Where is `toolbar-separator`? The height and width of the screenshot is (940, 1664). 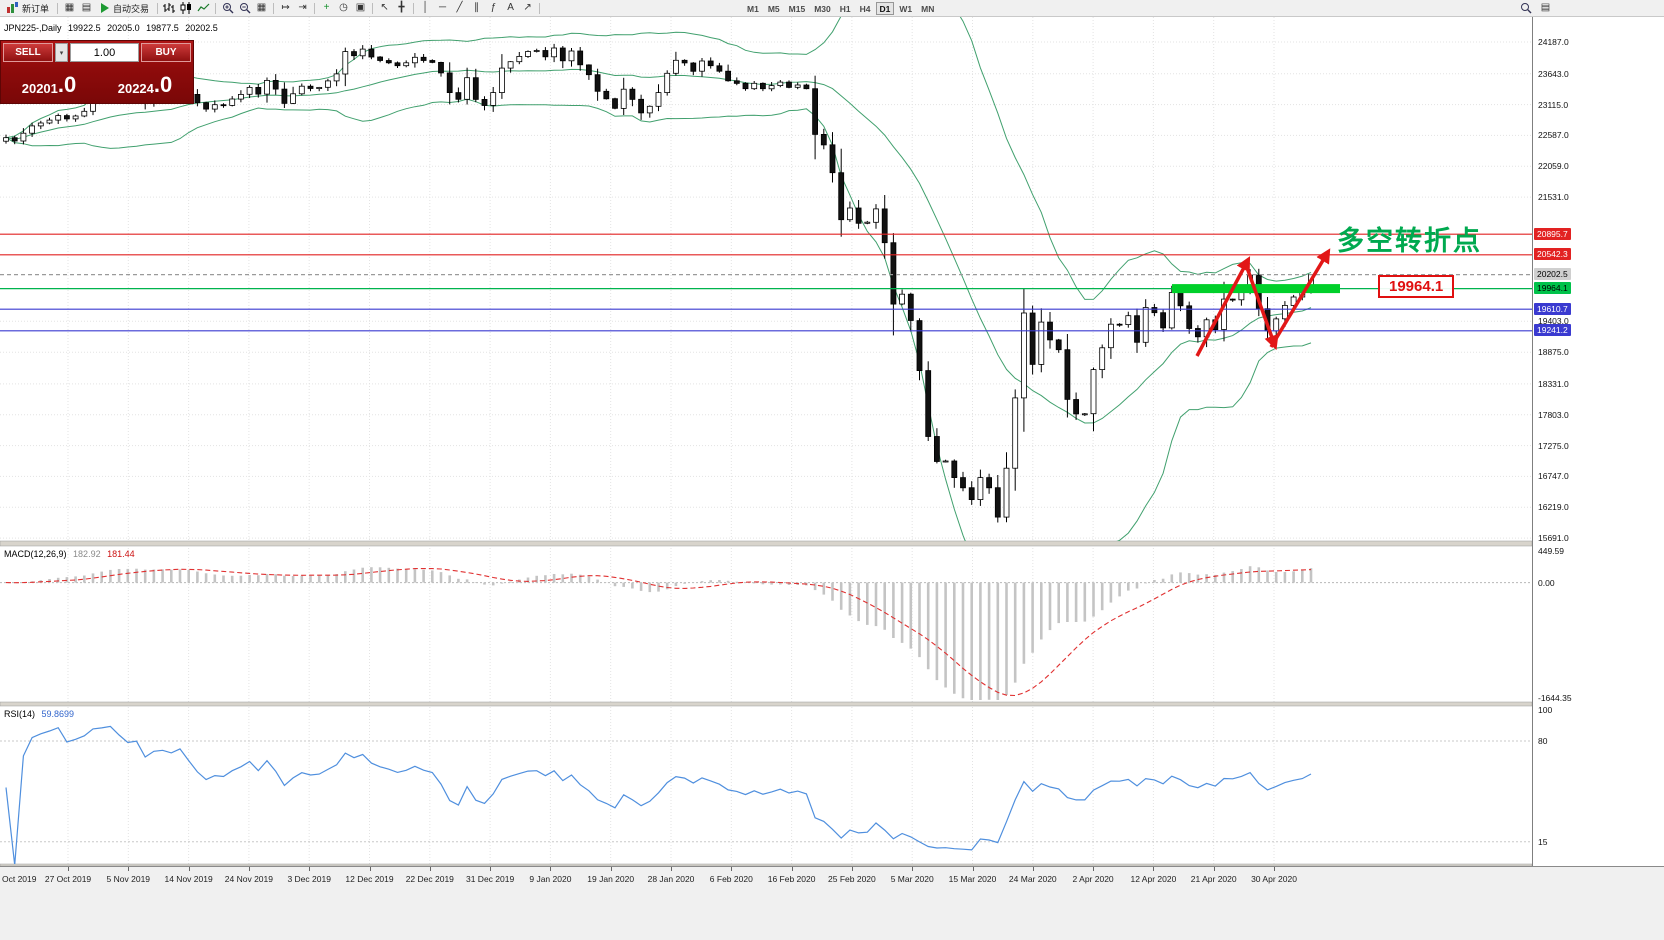 toolbar-separator is located at coordinates (158, 8).